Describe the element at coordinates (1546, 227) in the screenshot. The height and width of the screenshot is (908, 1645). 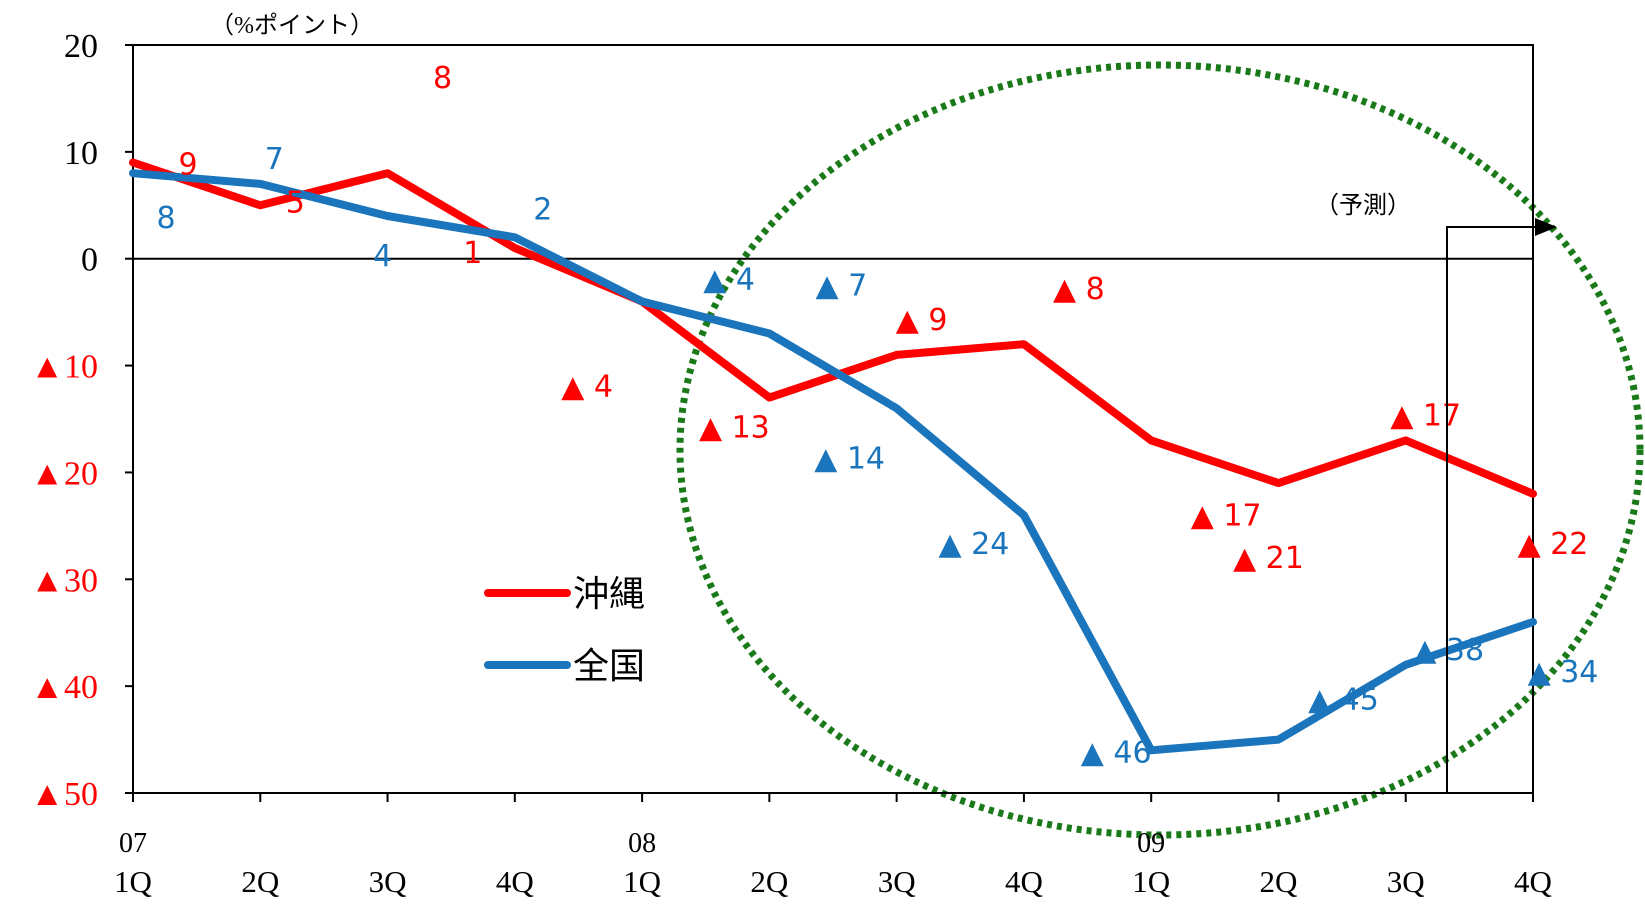
I see `forecast-arrow-icon` at that location.